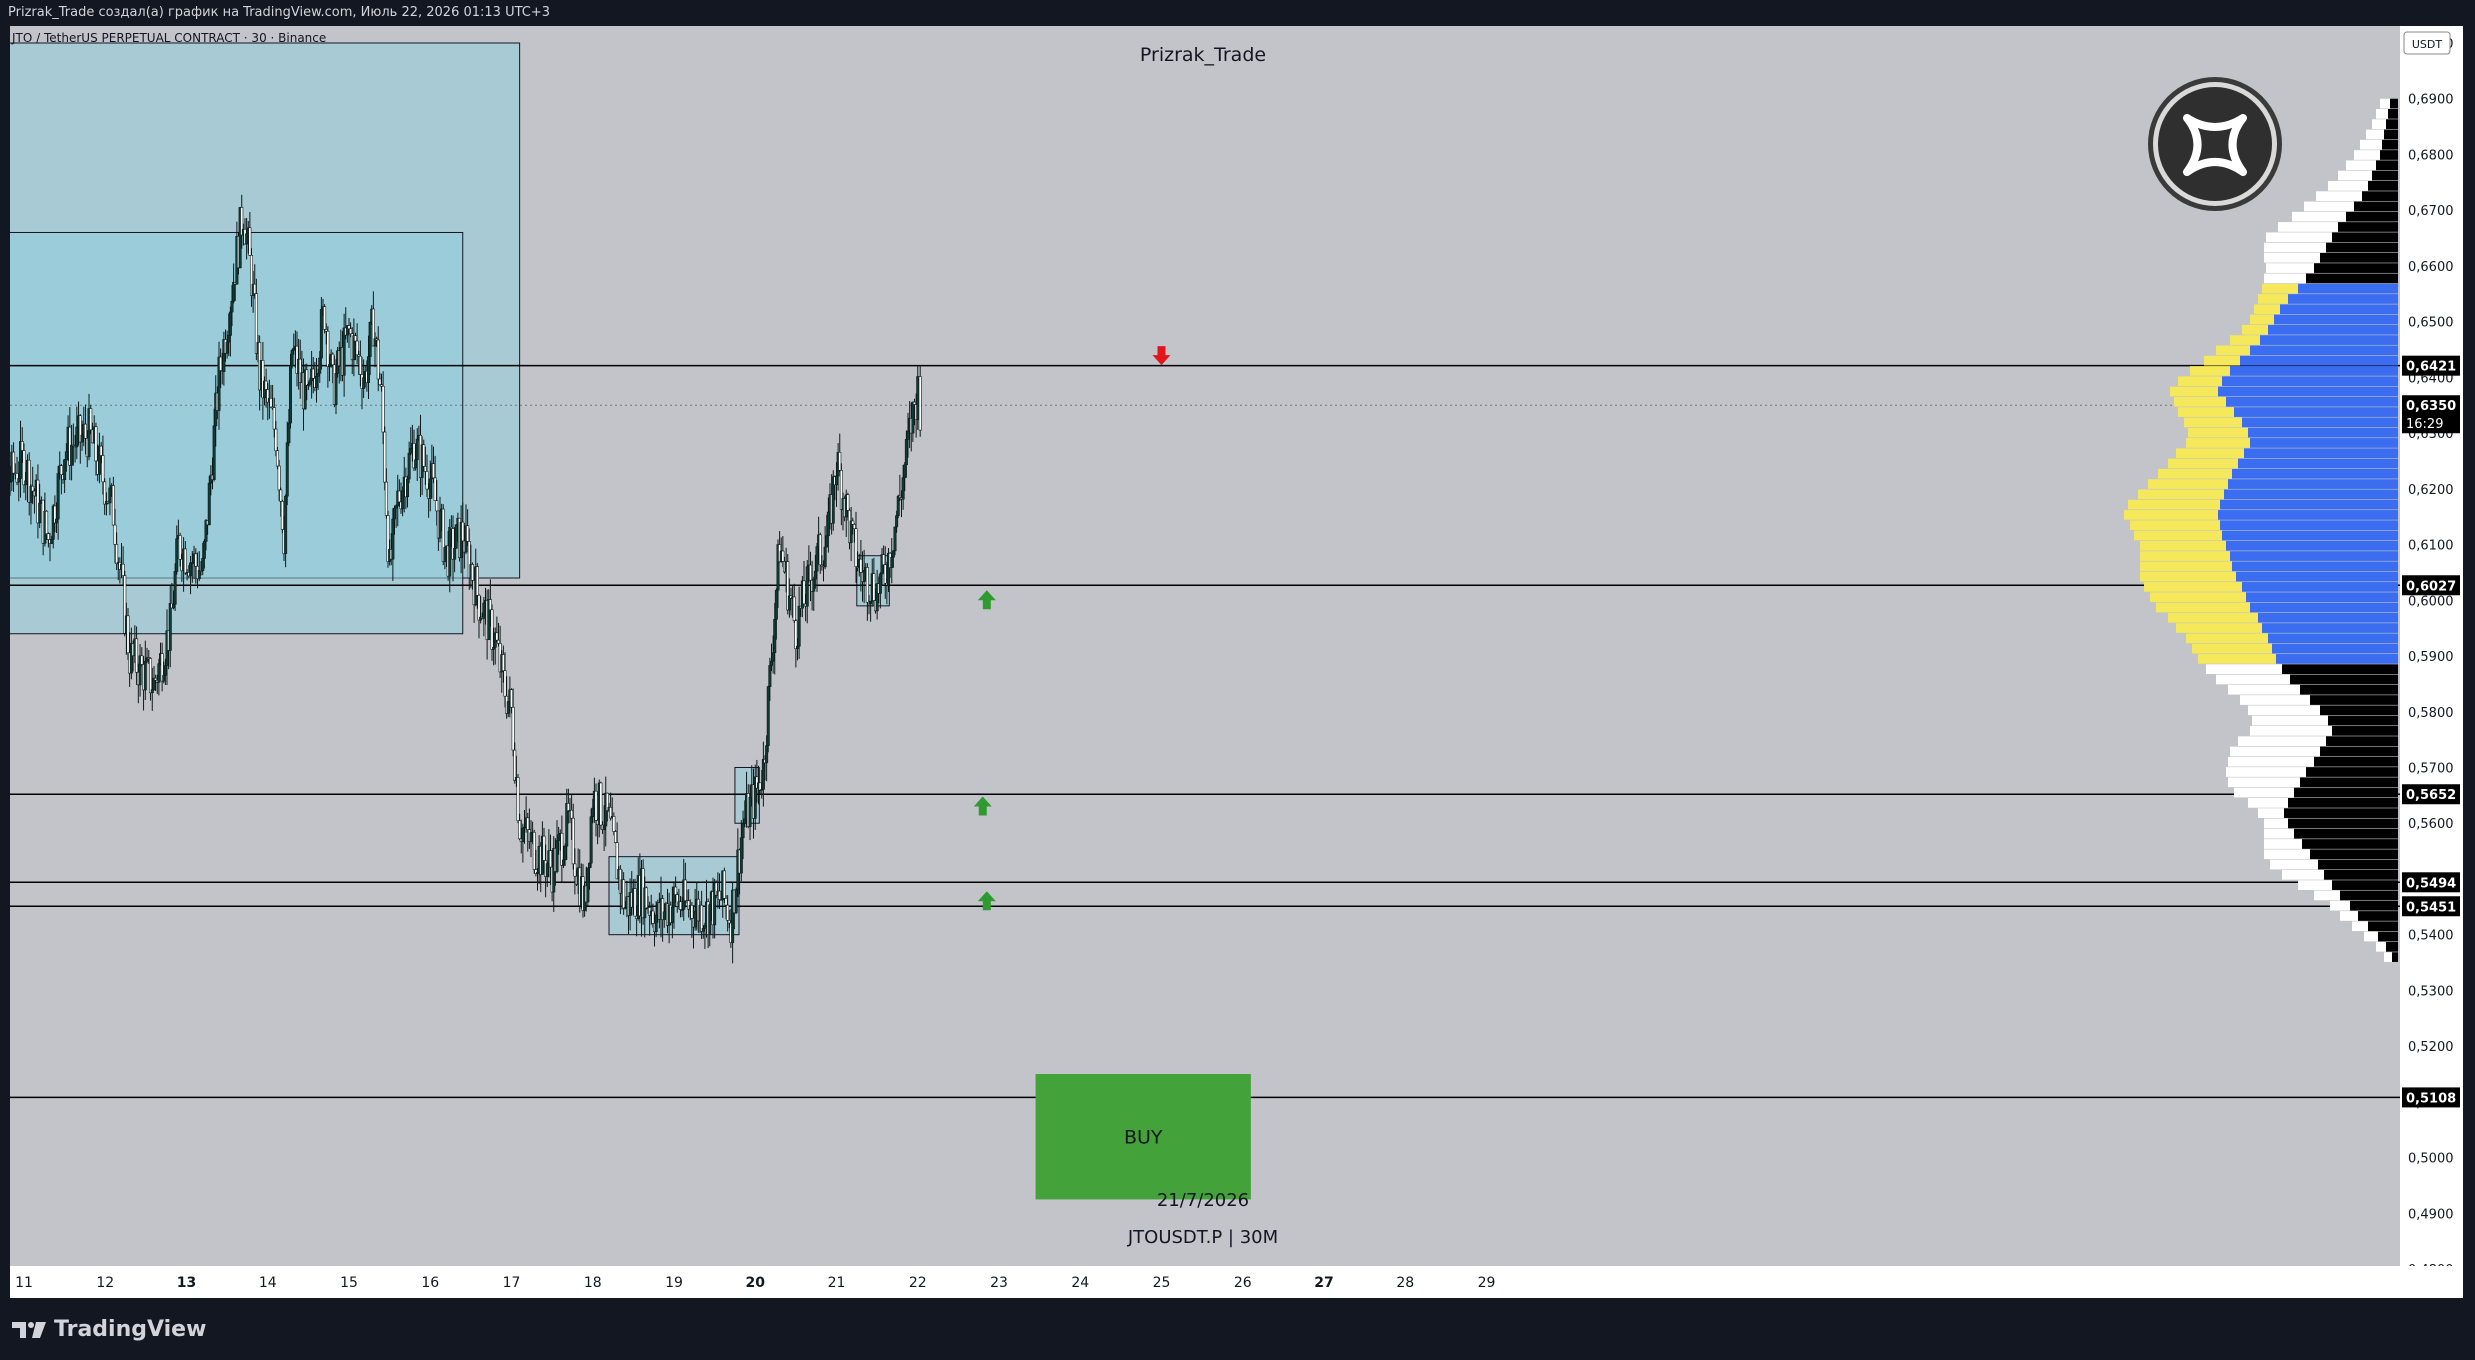 The width and height of the screenshot is (2475, 1360). I want to click on time-tick-label: 24, so click(1080, 1283).